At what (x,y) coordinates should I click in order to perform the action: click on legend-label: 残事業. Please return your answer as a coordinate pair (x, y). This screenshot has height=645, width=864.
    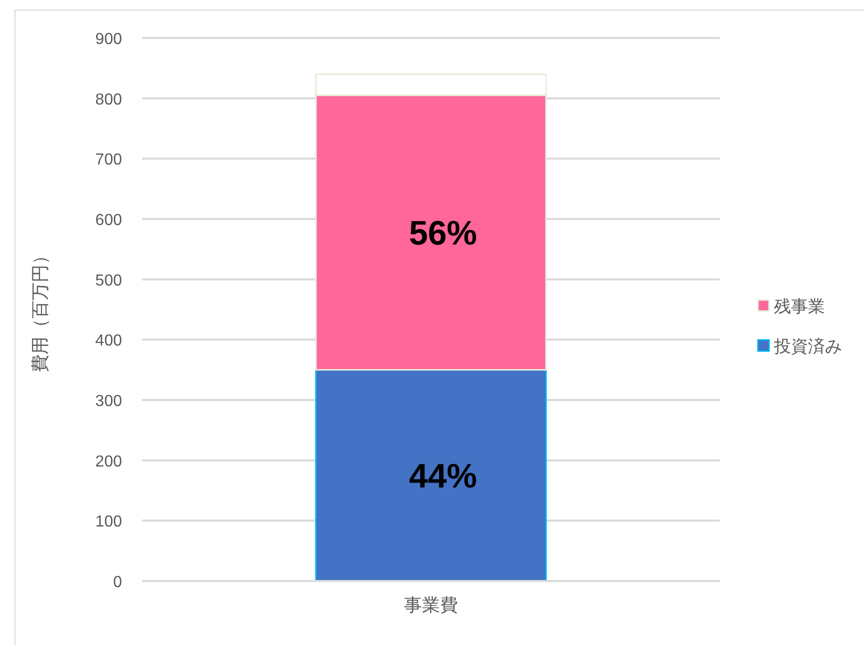
    Looking at the image, I should click on (799, 306).